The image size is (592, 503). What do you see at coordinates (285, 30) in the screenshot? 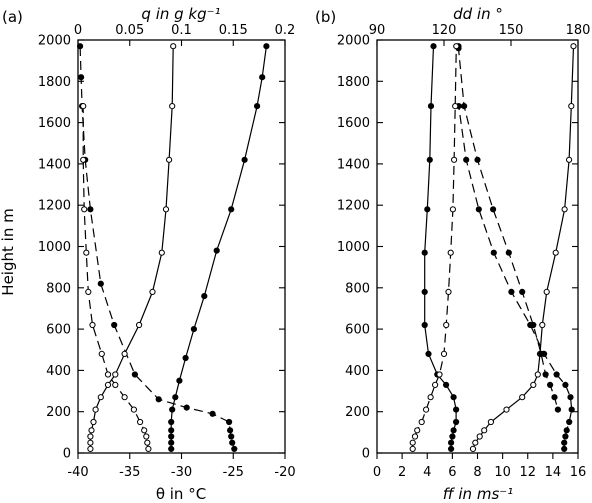
I see `panel-a-top-tick-label: 0.2` at bounding box center [285, 30].